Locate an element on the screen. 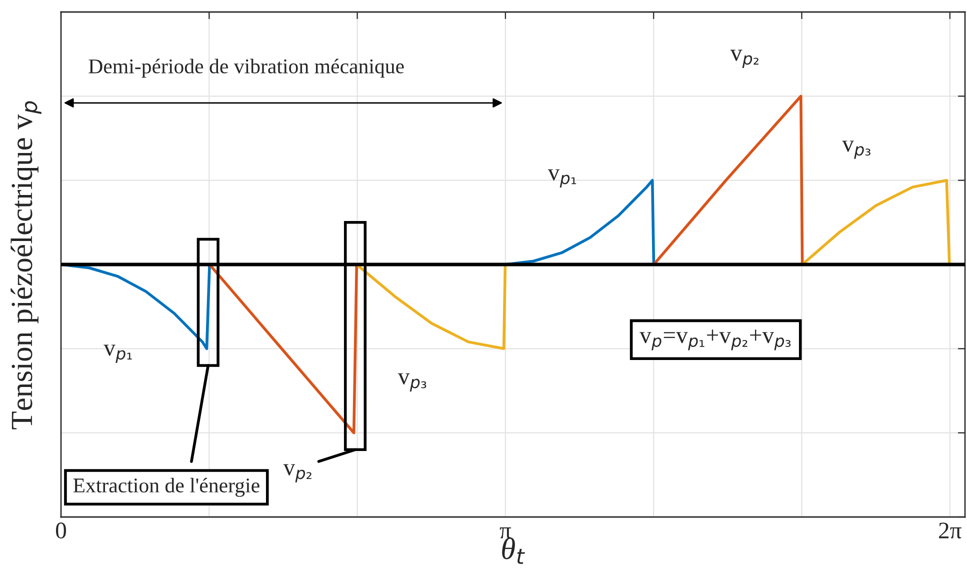  x-tick-label: π is located at coordinates (506, 532).